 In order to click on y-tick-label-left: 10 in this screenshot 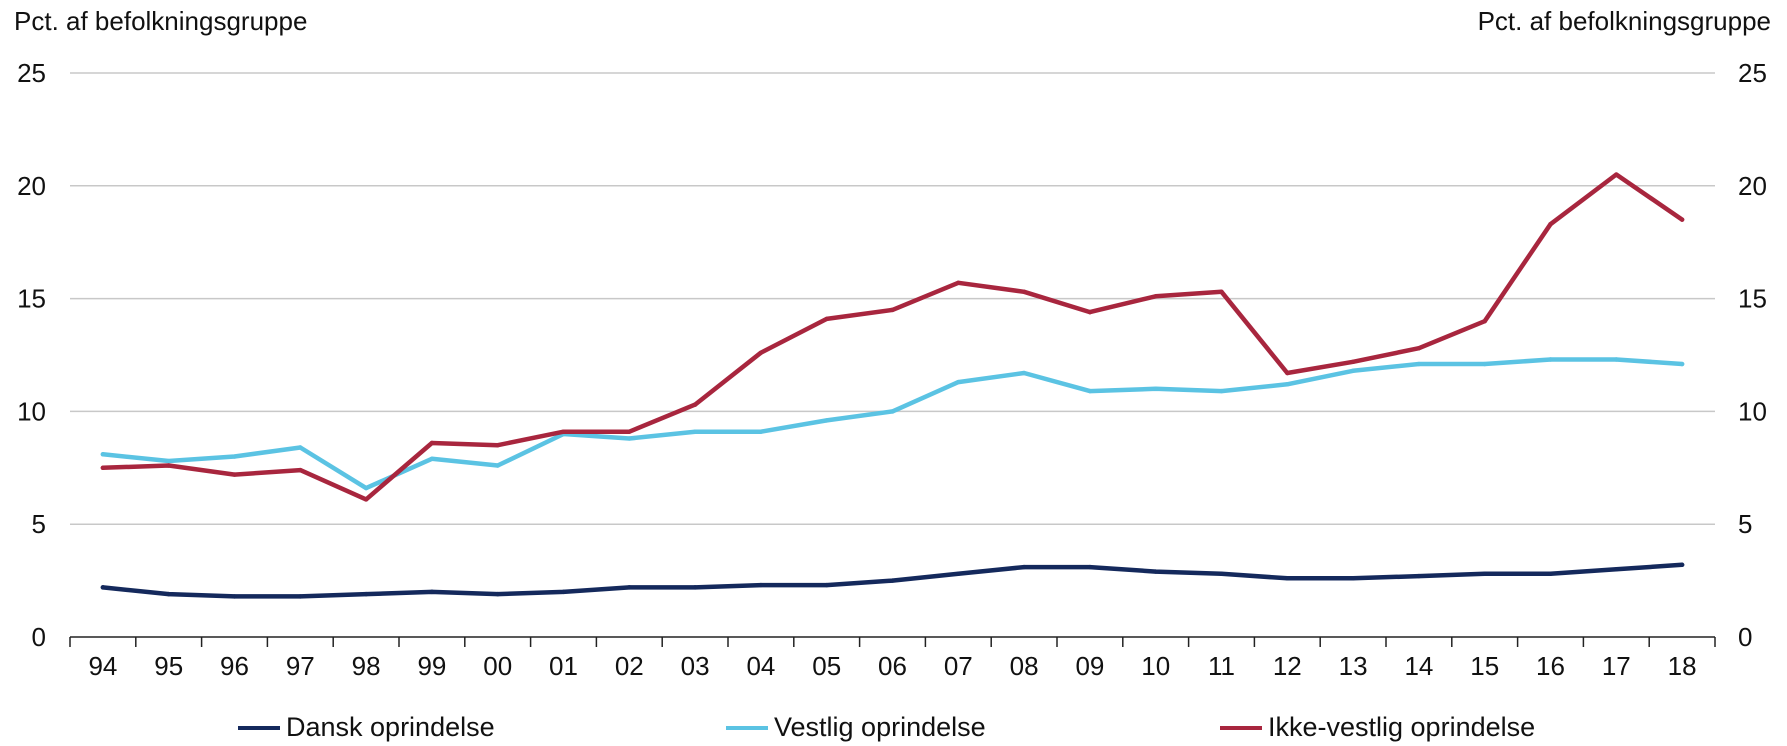, I will do `click(31, 411)`.